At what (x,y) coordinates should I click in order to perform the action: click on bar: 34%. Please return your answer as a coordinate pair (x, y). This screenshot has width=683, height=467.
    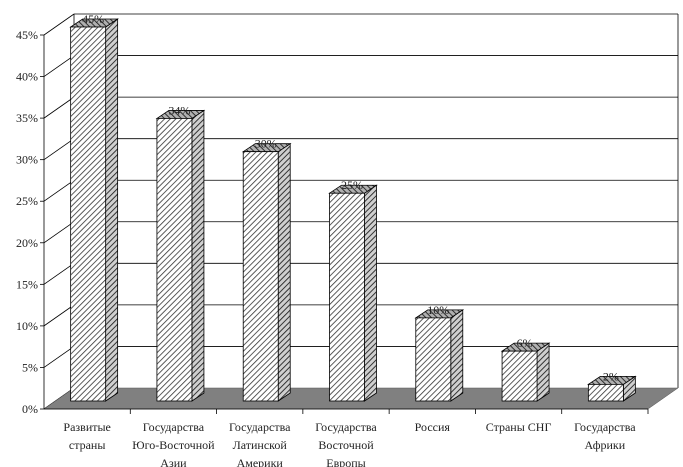
    Looking at the image, I should click on (180, 252).